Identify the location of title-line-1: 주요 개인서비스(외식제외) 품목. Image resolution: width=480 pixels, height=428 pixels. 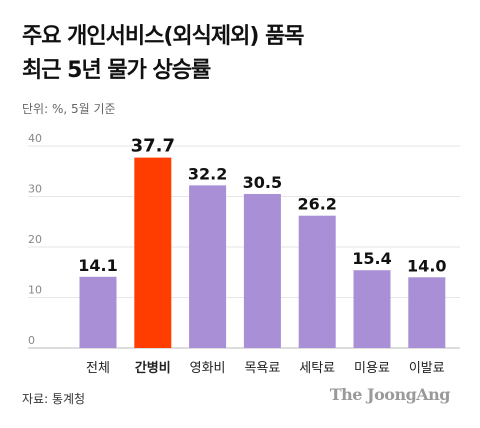
(163, 36).